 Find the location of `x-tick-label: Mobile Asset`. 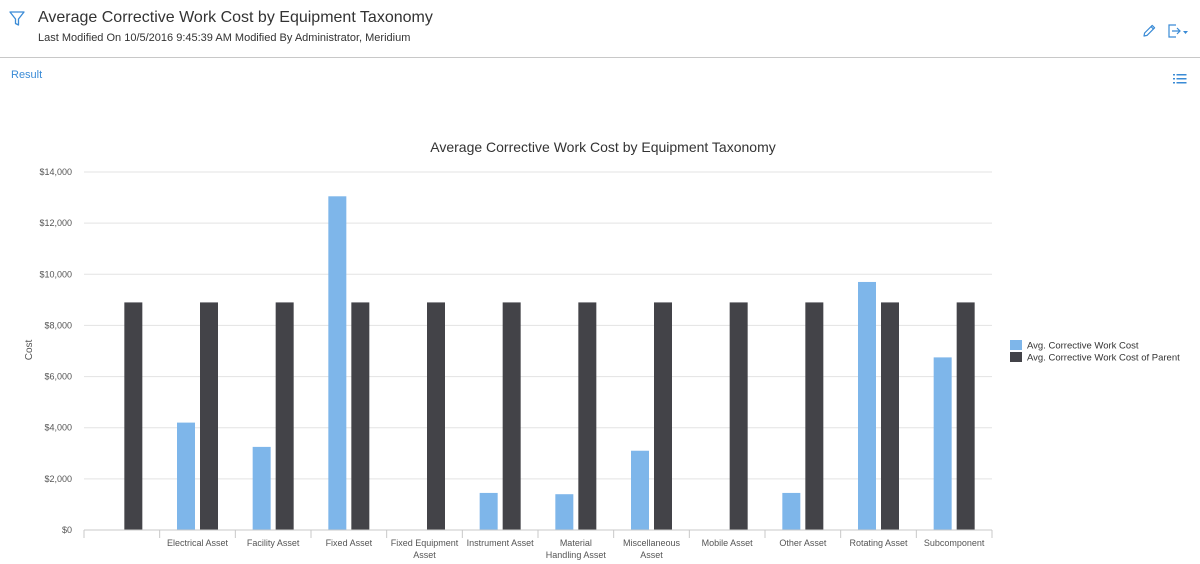

x-tick-label: Mobile Asset is located at coordinates (728, 543).